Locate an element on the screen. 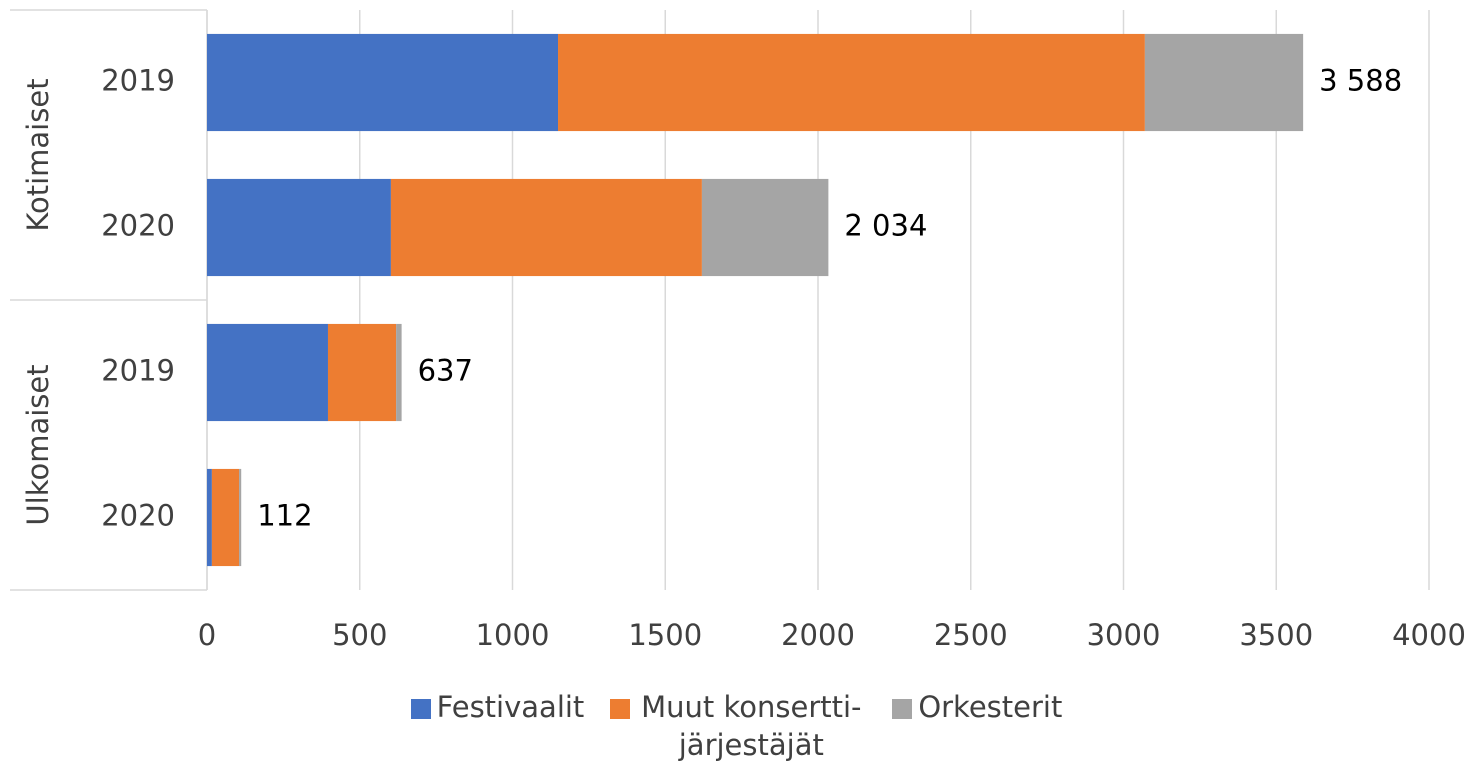 This screenshot has height=769, width=1473. total-label: 3 588 is located at coordinates (1360, 81).